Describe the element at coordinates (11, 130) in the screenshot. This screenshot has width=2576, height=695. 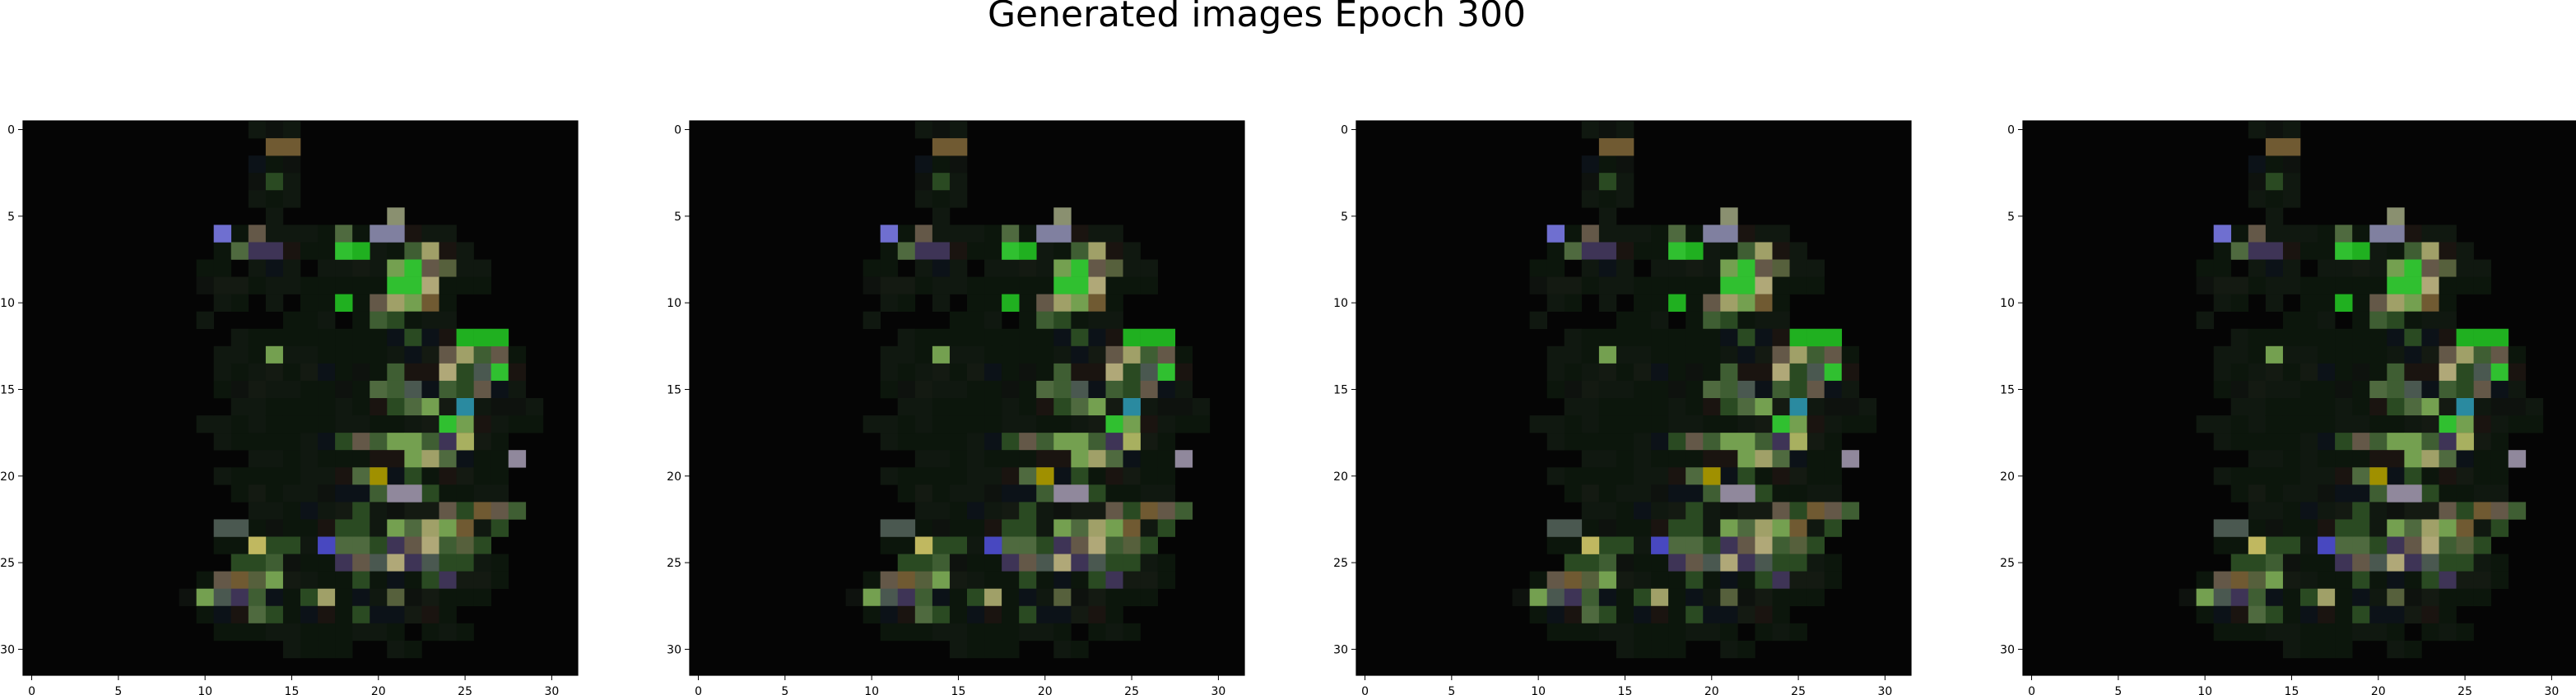
I see `y-tick-label: 0` at that location.